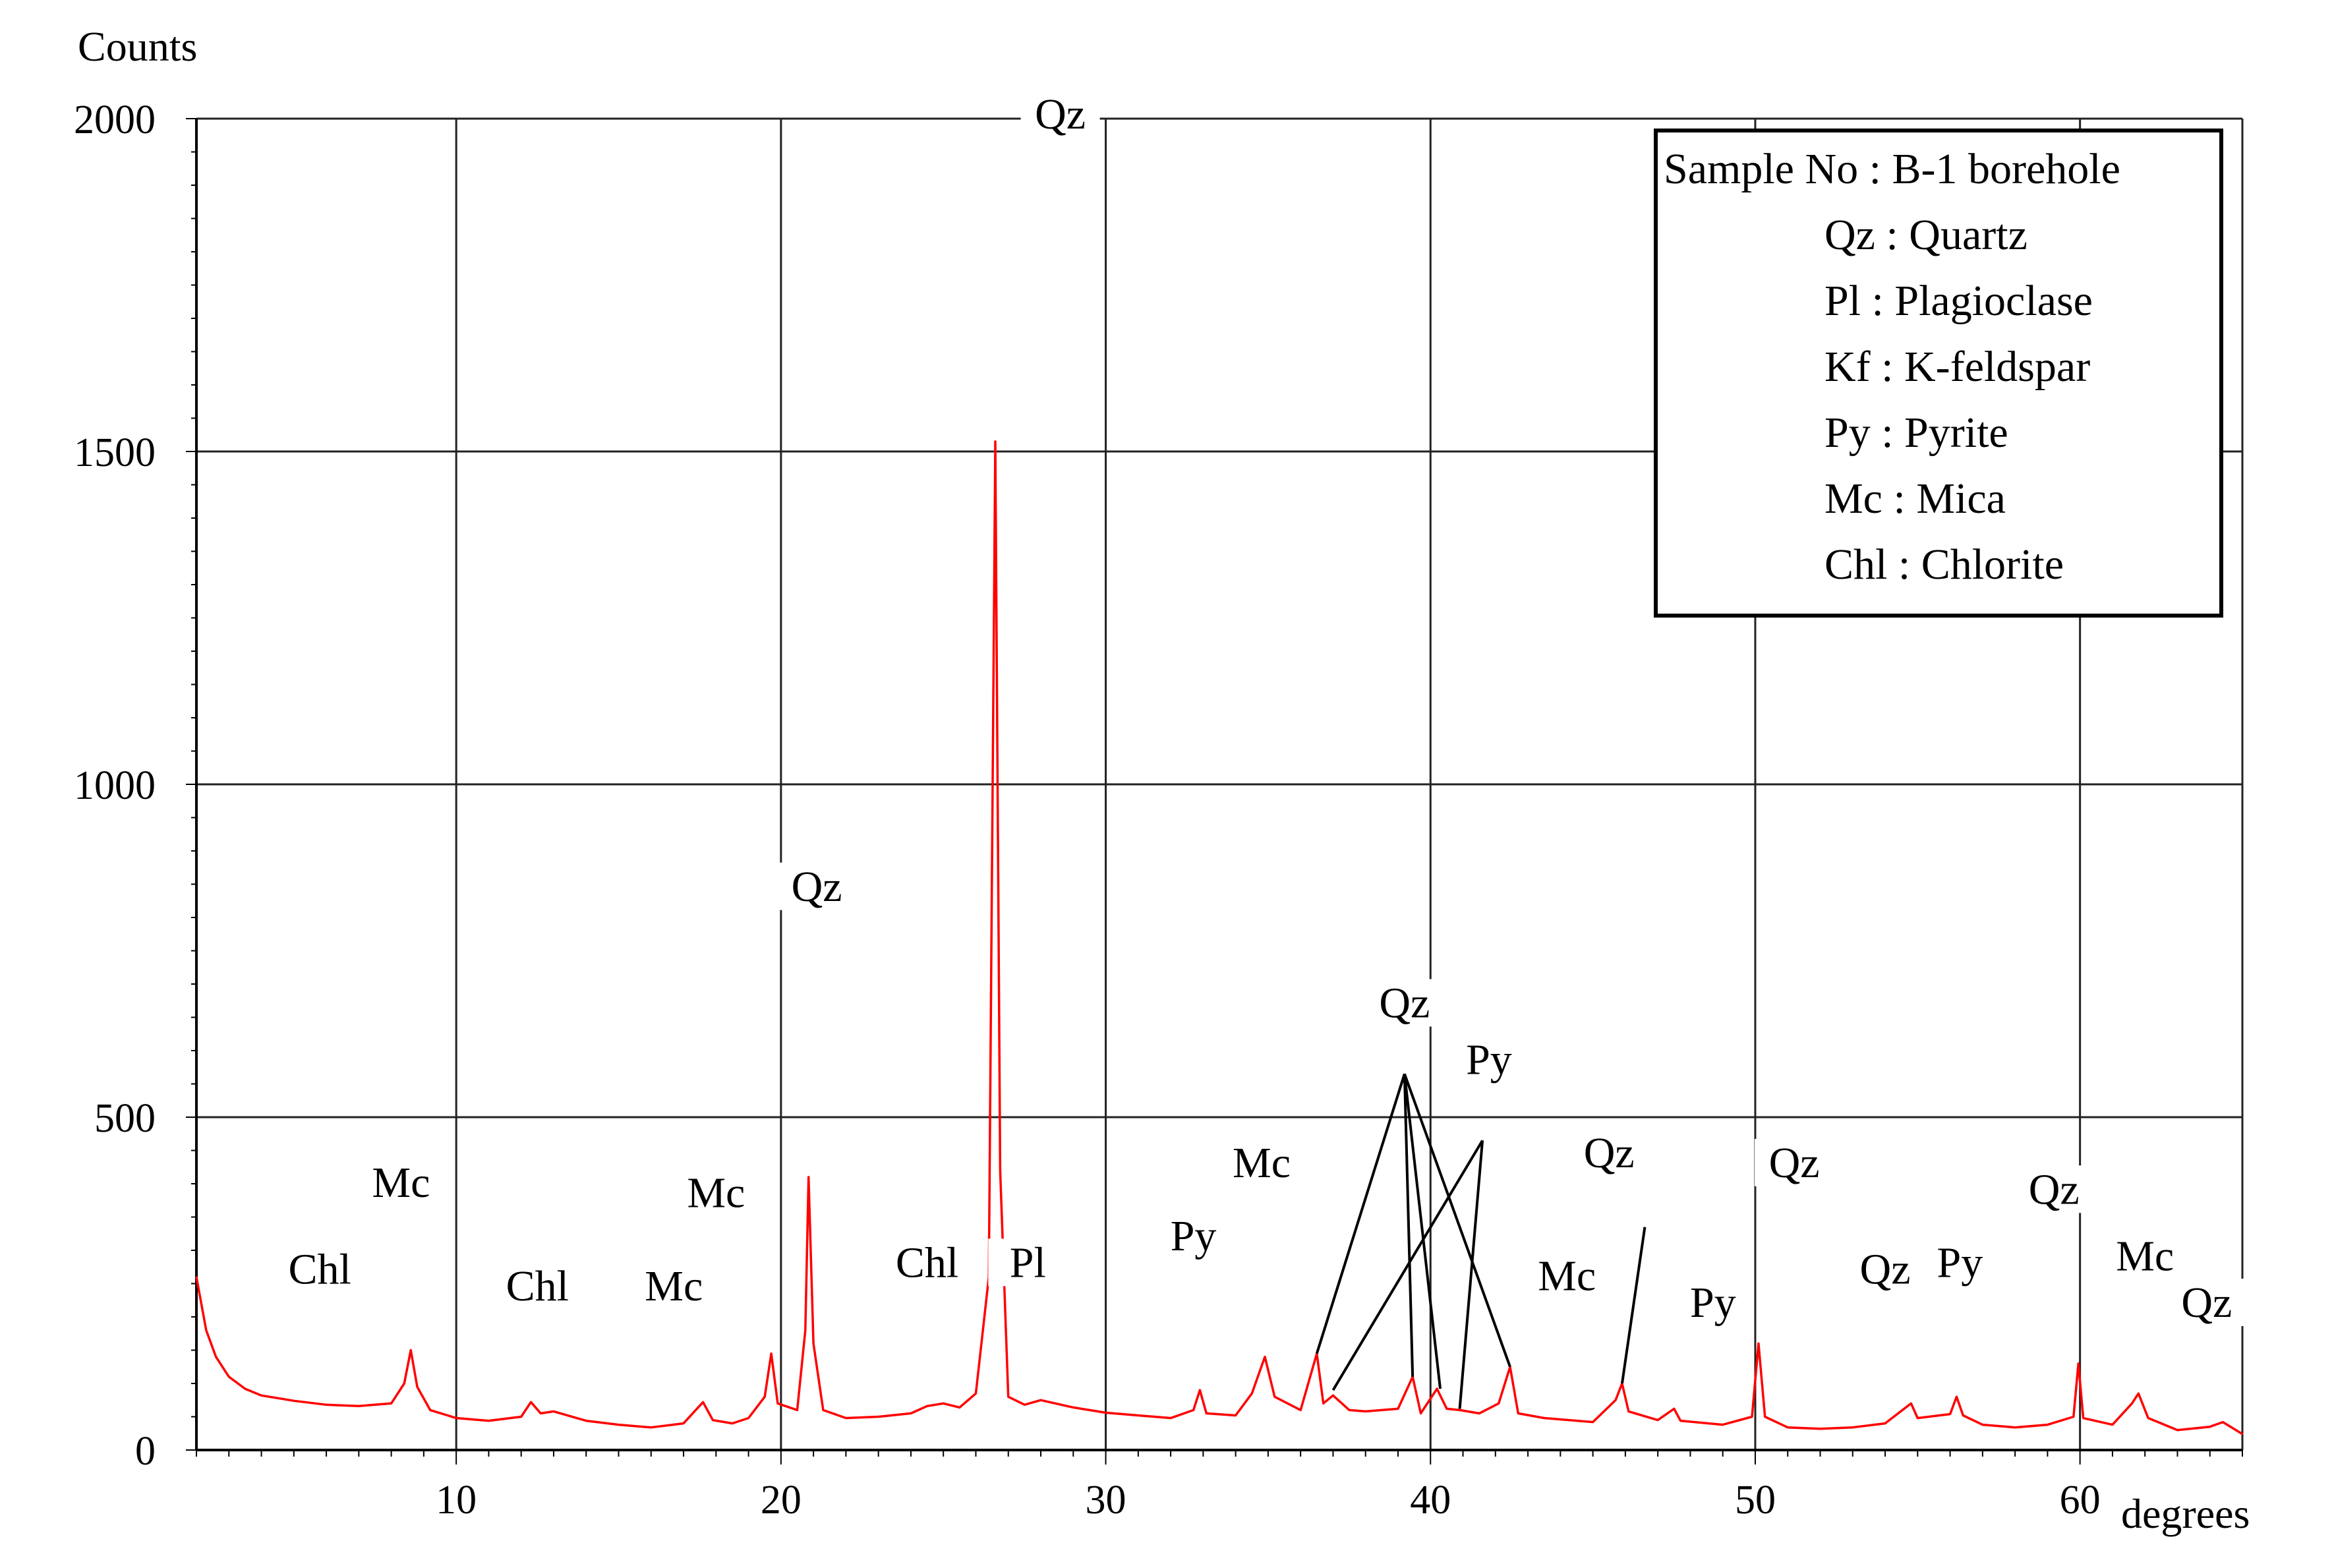 The image size is (2334, 1568). Describe the element at coordinates (781, 1500) in the screenshot. I see `x-tick-label: 20` at that location.